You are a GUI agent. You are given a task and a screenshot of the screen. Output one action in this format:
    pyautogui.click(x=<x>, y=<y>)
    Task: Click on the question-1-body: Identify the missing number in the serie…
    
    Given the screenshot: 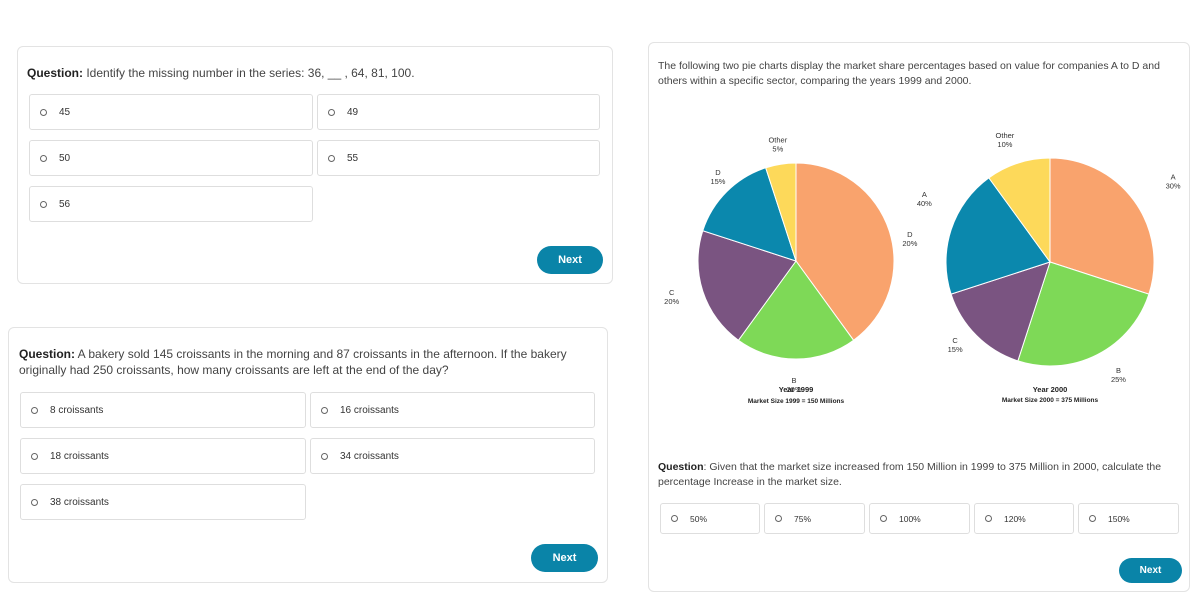 What is the action you would take?
    pyautogui.click(x=249, y=73)
    